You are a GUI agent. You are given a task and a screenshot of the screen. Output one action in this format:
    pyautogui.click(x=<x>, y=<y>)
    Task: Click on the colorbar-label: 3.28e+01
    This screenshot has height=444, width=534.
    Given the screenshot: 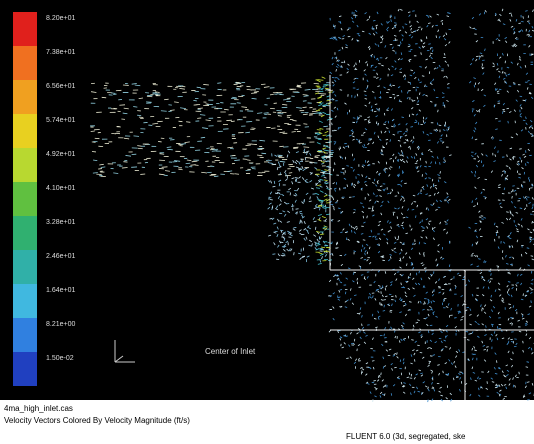 What is the action you would take?
    pyautogui.click(x=60, y=222)
    